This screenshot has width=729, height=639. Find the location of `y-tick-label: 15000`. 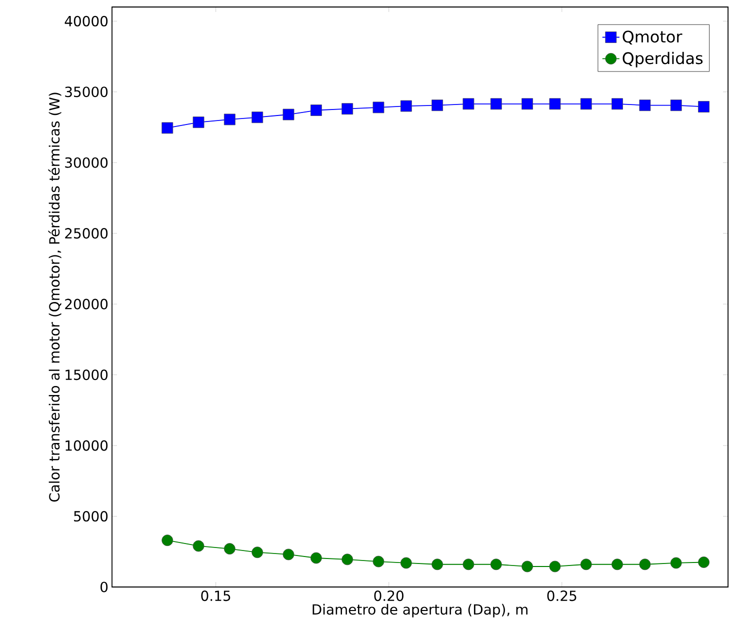

y-tick-label: 15000 is located at coordinates (87, 375).